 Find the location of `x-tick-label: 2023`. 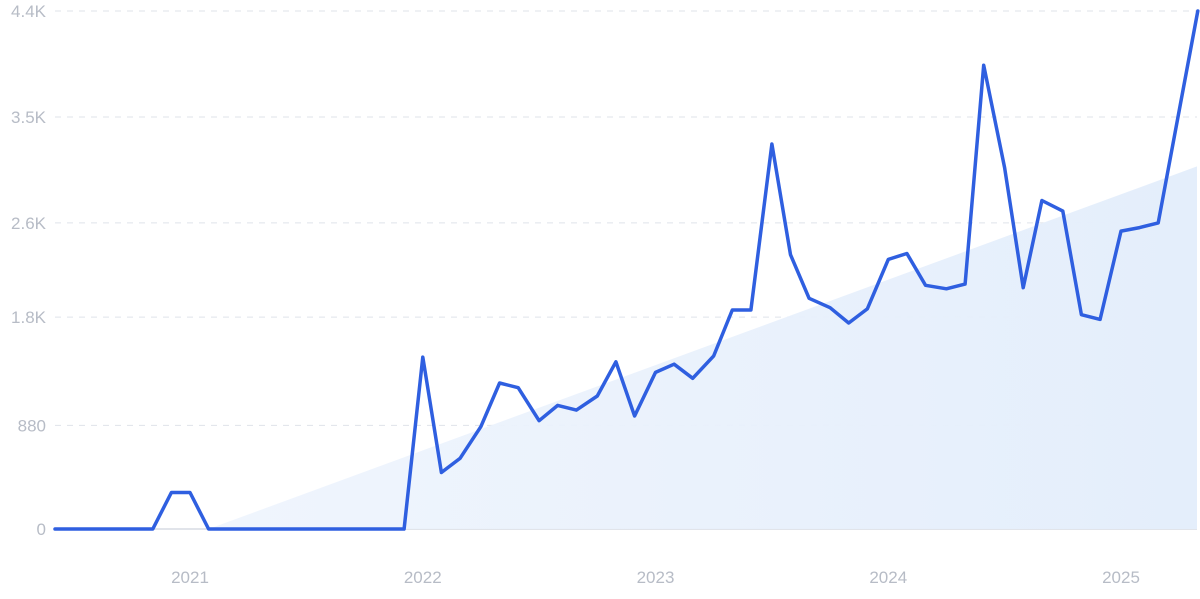

x-tick-label: 2023 is located at coordinates (656, 577).